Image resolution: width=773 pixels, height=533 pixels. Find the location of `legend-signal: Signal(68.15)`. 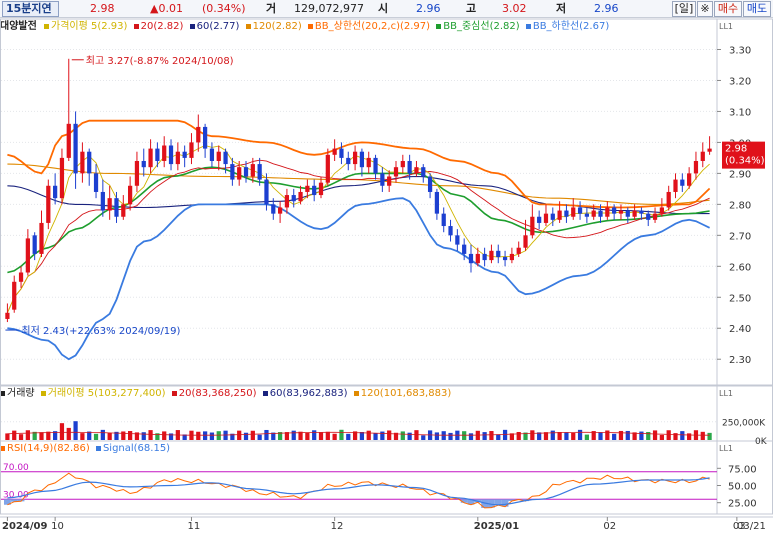

legend-signal: Signal(68.15) is located at coordinates (132, 448).